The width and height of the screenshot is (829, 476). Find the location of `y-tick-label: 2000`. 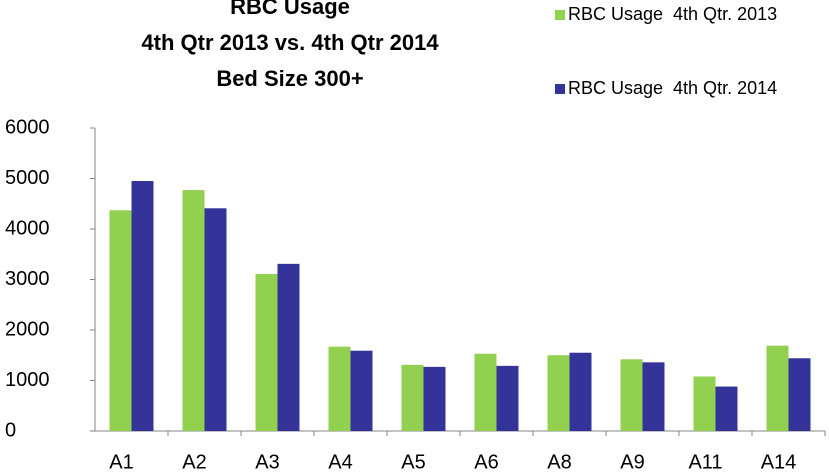

y-tick-label: 2000 is located at coordinates (27, 329).